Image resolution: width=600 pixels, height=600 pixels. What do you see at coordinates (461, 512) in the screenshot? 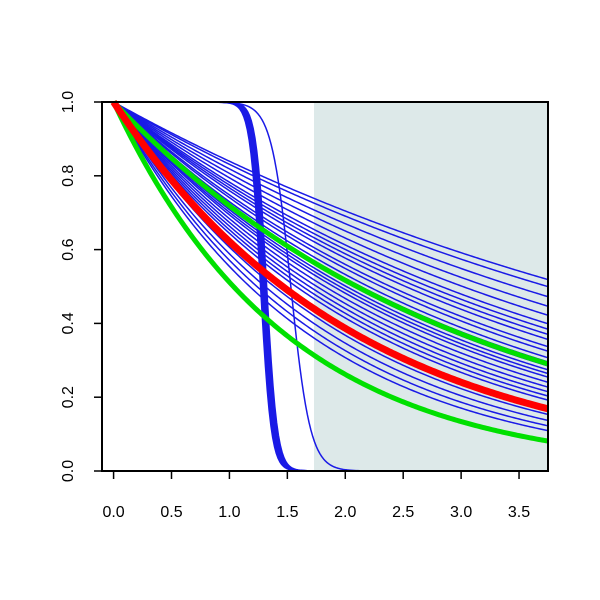
I see `x-tick-label: 3.0` at bounding box center [461, 512].